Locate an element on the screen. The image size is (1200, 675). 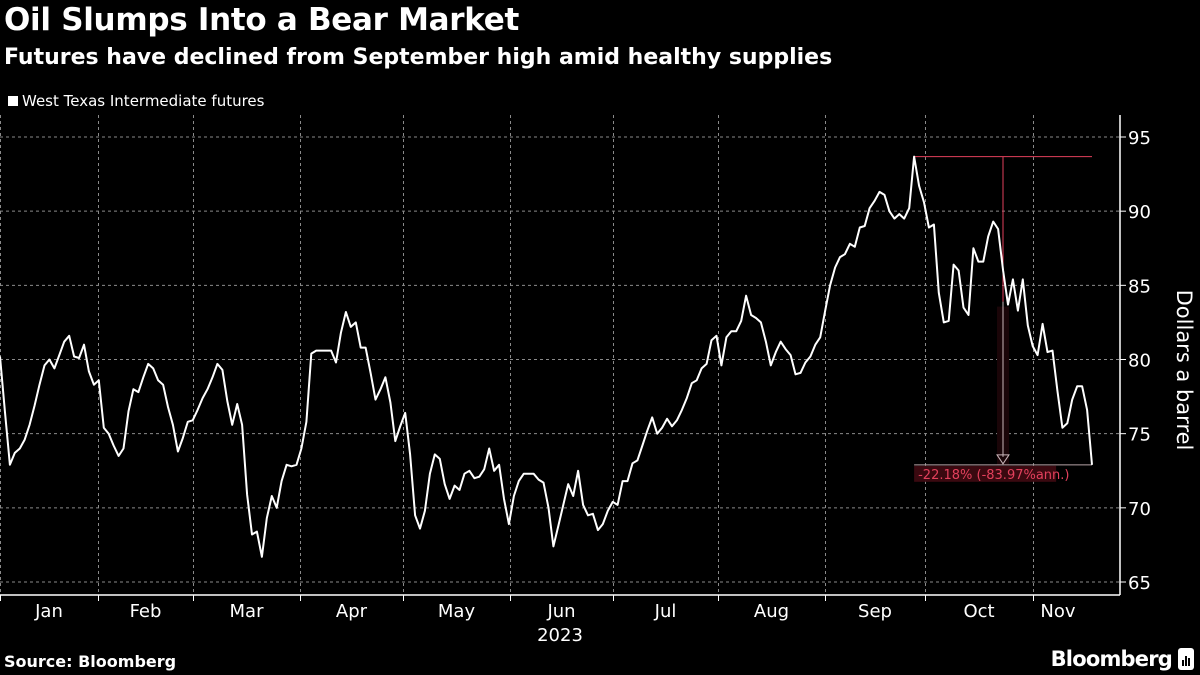
annotation-label-bg is located at coordinates (985, 473).